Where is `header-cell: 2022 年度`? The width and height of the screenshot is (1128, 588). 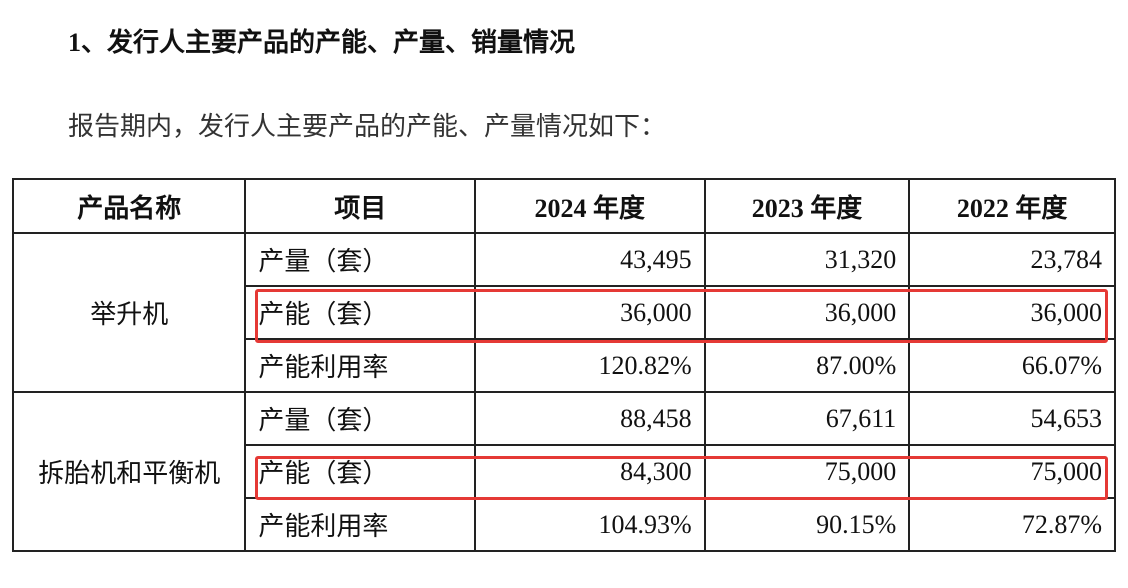 header-cell: 2022 年度 is located at coordinates (1012, 206).